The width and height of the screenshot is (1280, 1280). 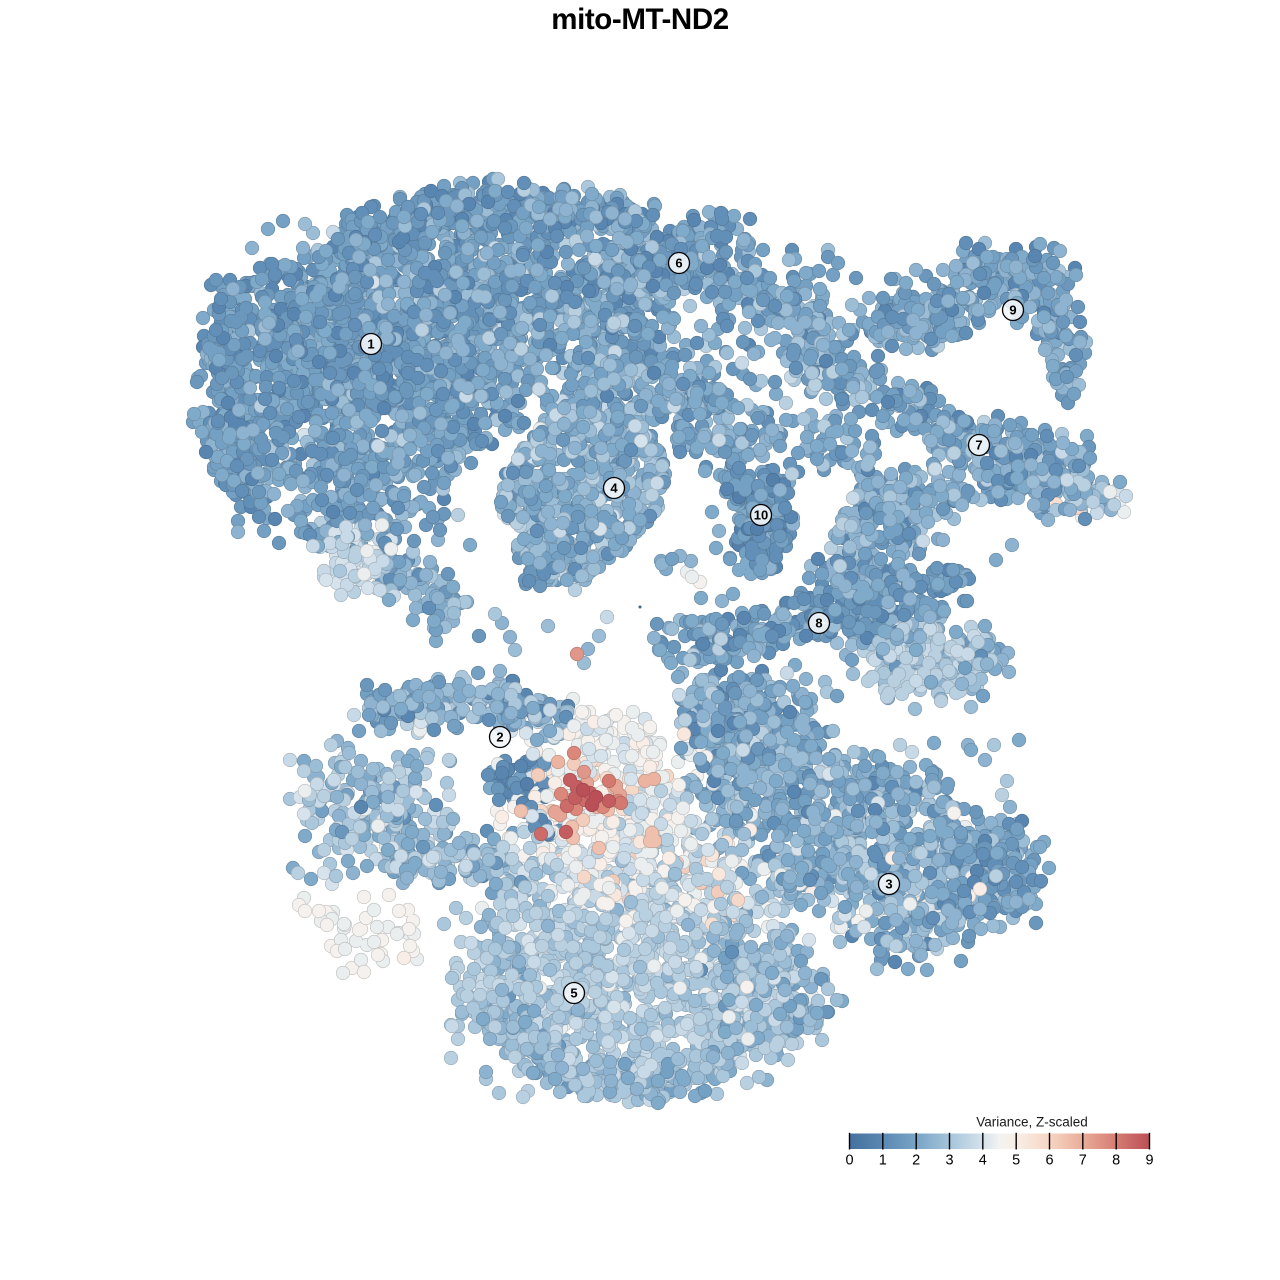 What do you see at coordinates (1032, 1122) in the screenshot?
I see `svg-text: Variance, Z-scaled` at bounding box center [1032, 1122].